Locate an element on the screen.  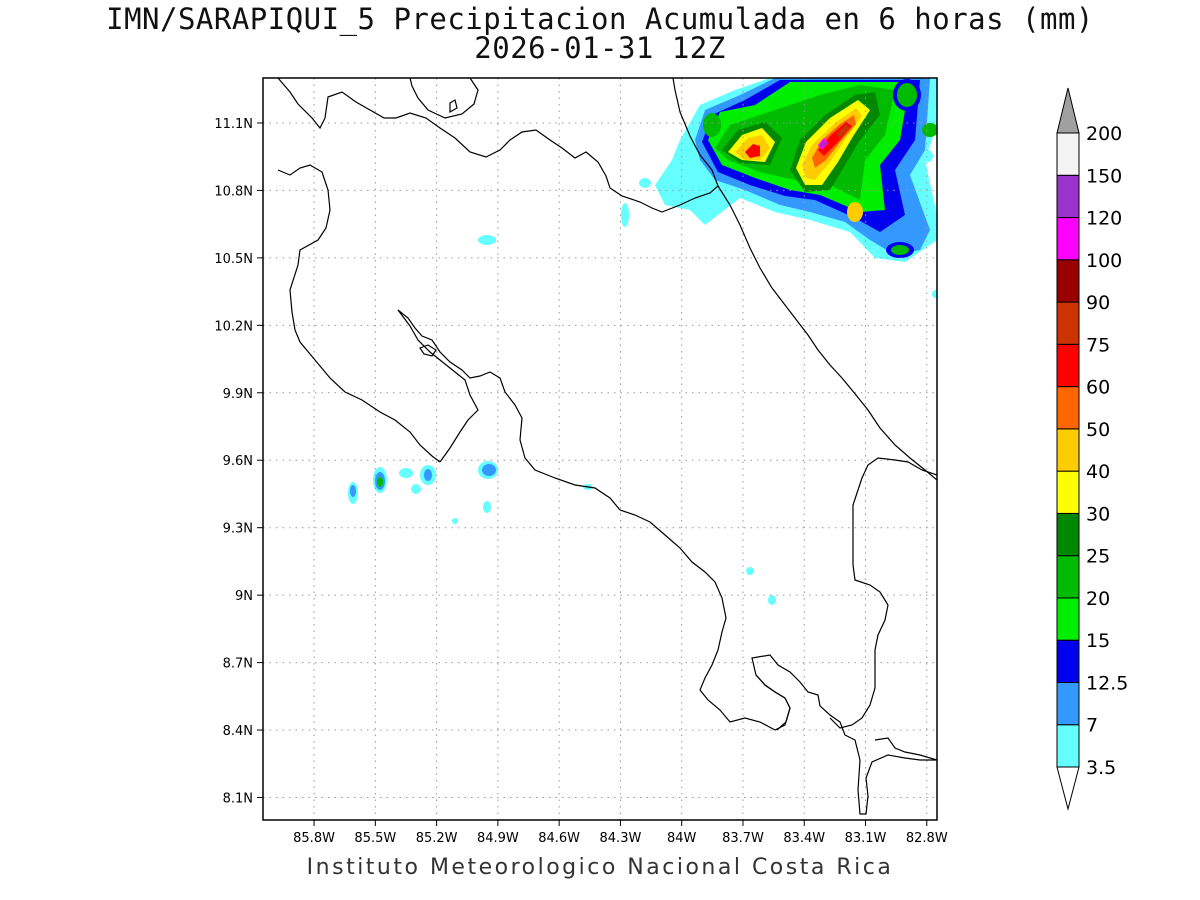
lon-tick-label: 83.1W is located at coordinates (866, 838).